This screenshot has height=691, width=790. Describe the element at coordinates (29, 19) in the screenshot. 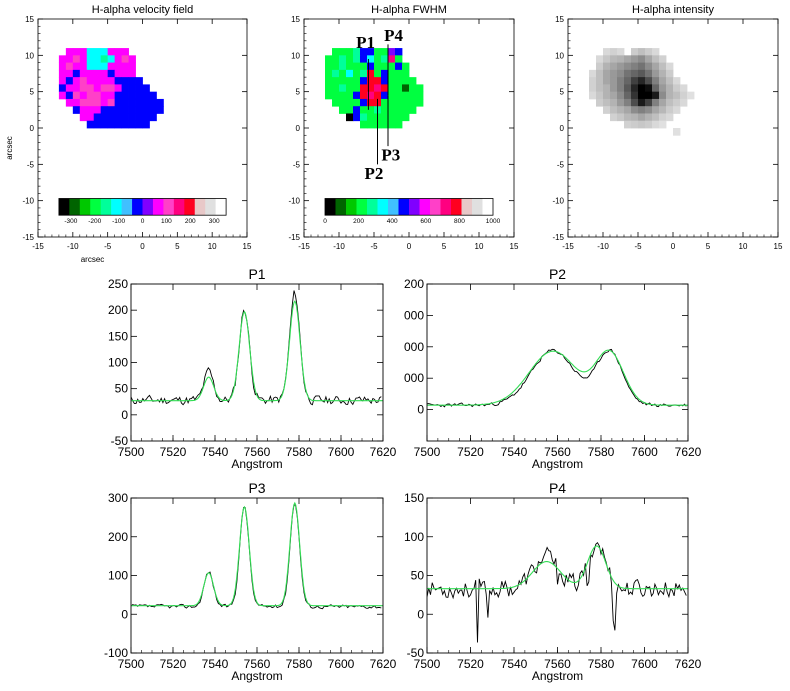

I see `y-tick-label: 15` at that location.